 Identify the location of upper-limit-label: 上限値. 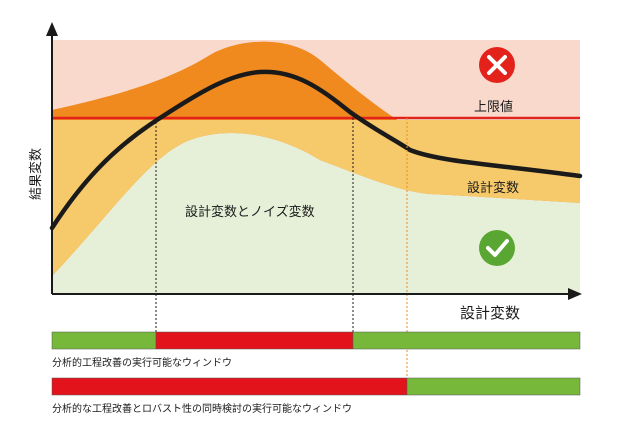
(493, 107).